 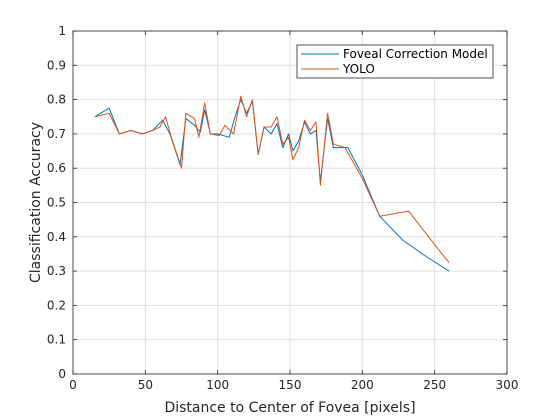 I want to click on legend-label-yolo: YOLO, so click(x=358, y=69).